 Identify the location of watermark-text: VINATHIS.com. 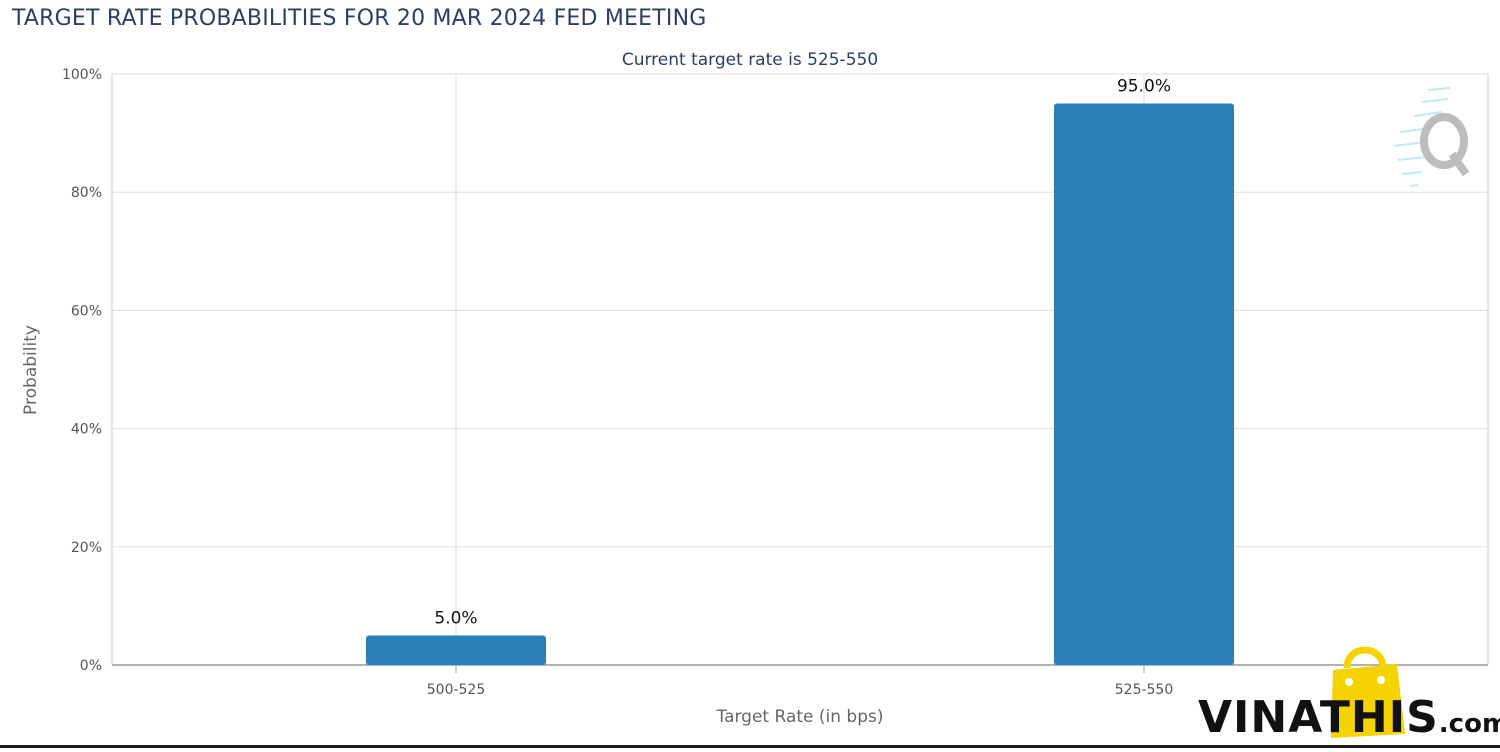
(1349, 717).